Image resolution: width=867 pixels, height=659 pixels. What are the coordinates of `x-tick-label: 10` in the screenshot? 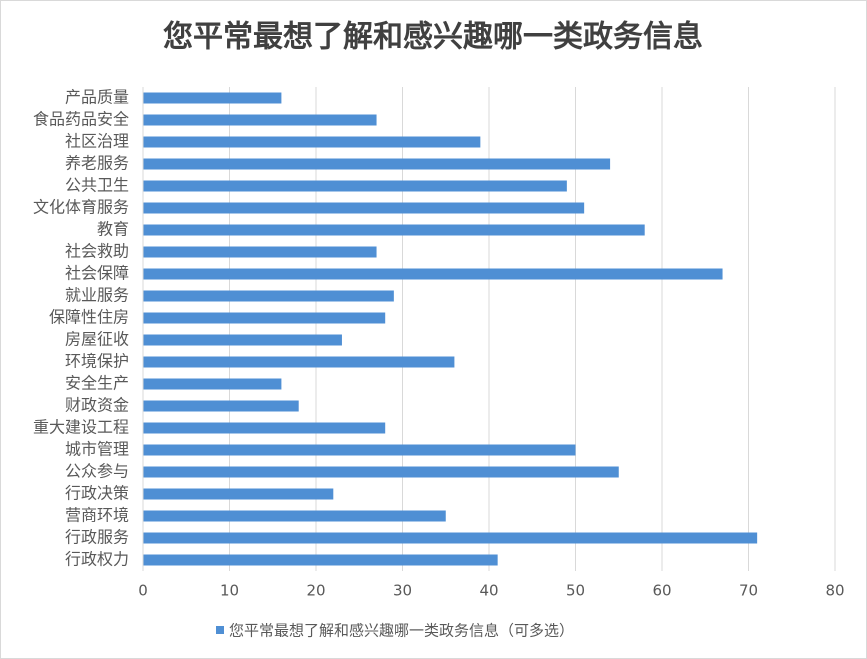 It's located at (229, 591).